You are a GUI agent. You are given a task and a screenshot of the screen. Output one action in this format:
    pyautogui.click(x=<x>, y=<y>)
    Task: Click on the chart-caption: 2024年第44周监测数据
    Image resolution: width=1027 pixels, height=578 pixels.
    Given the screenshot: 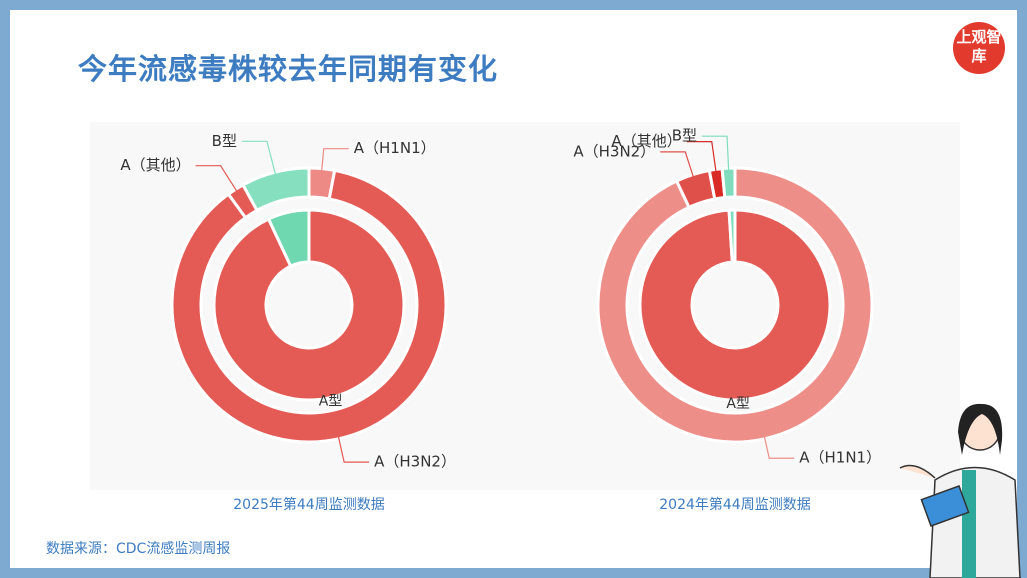 What is the action you would take?
    pyautogui.click(x=734, y=504)
    